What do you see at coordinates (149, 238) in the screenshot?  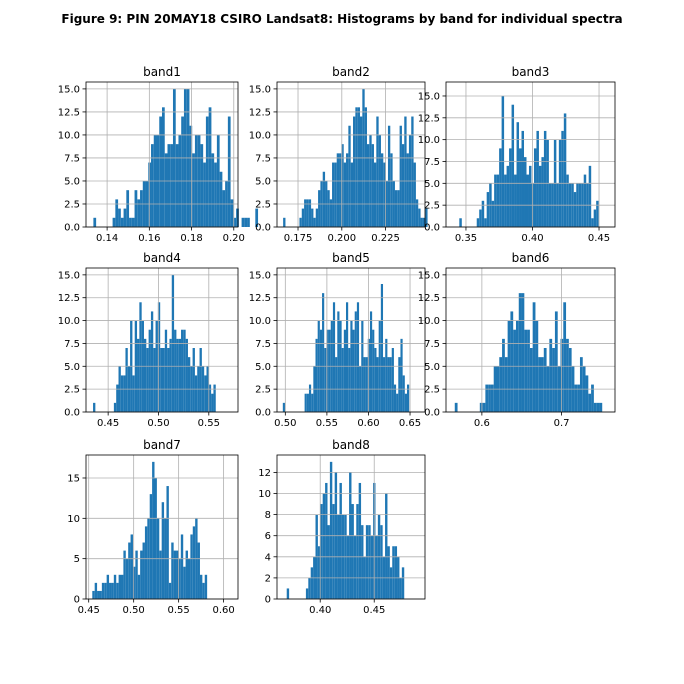 I see `x-tick-label: 0.16` at bounding box center [149, 238].